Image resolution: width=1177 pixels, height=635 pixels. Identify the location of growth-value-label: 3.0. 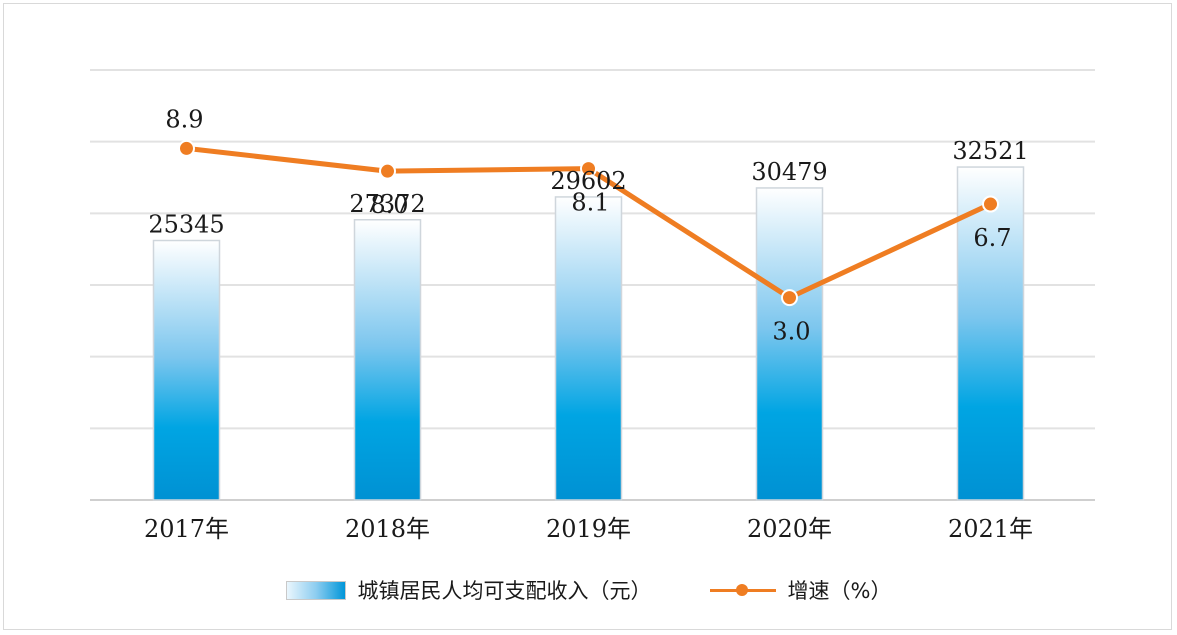
(791, 332).